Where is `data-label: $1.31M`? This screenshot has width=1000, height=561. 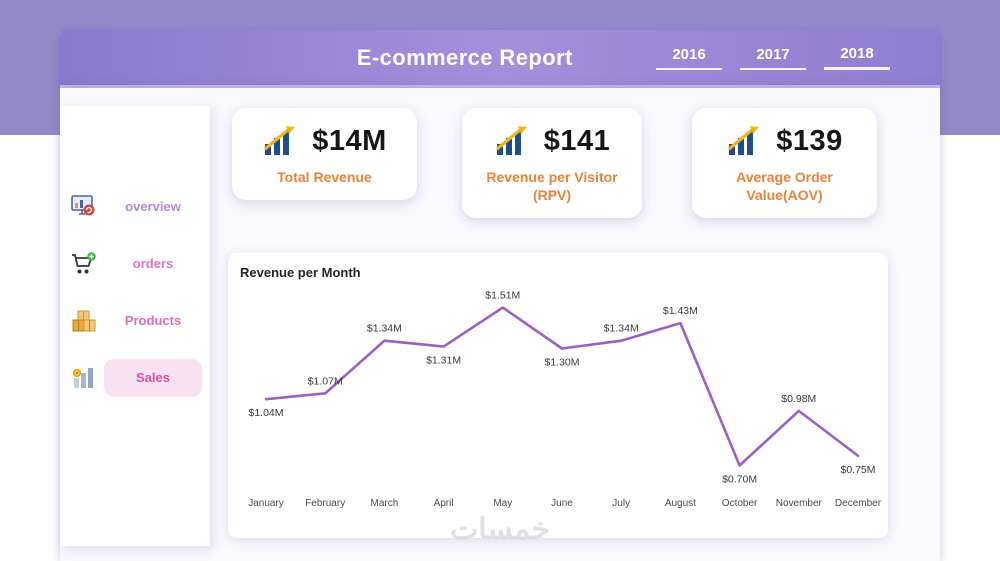
data-label: $1.31M is located at coordinates (443, 361).